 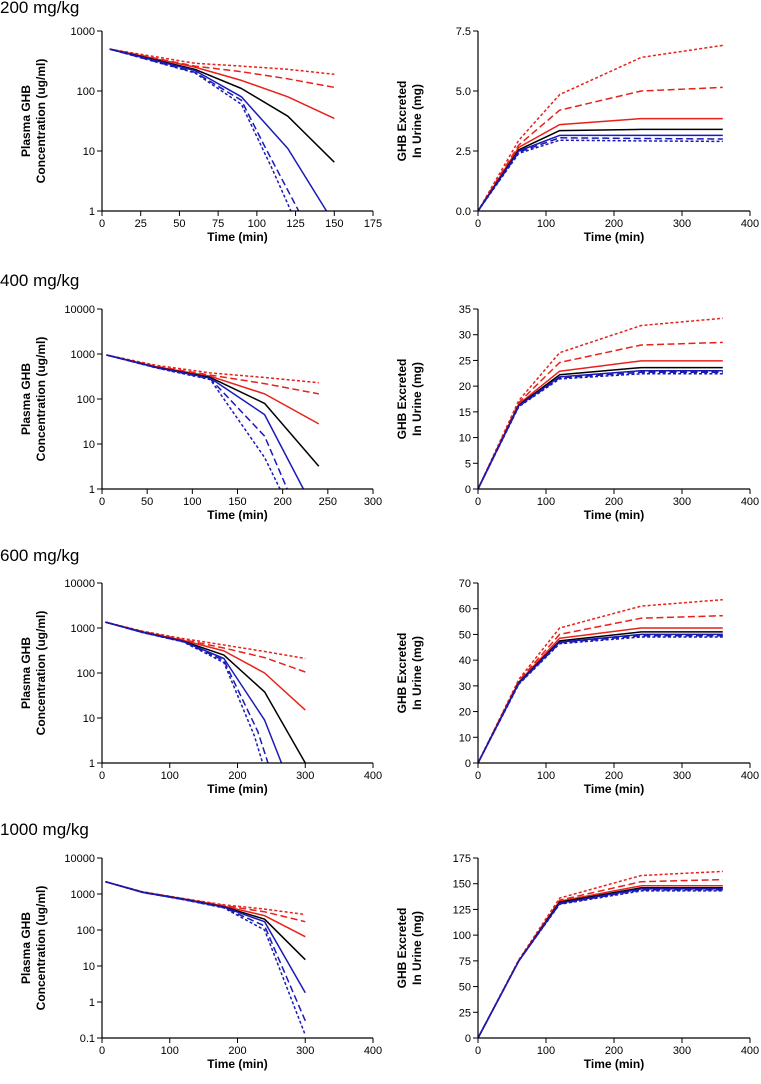 What do you see at coordinates (40, 280) in the screenshot?
I see `dose-label-400: 400 mg/kg` at bounding box center [40, 280].